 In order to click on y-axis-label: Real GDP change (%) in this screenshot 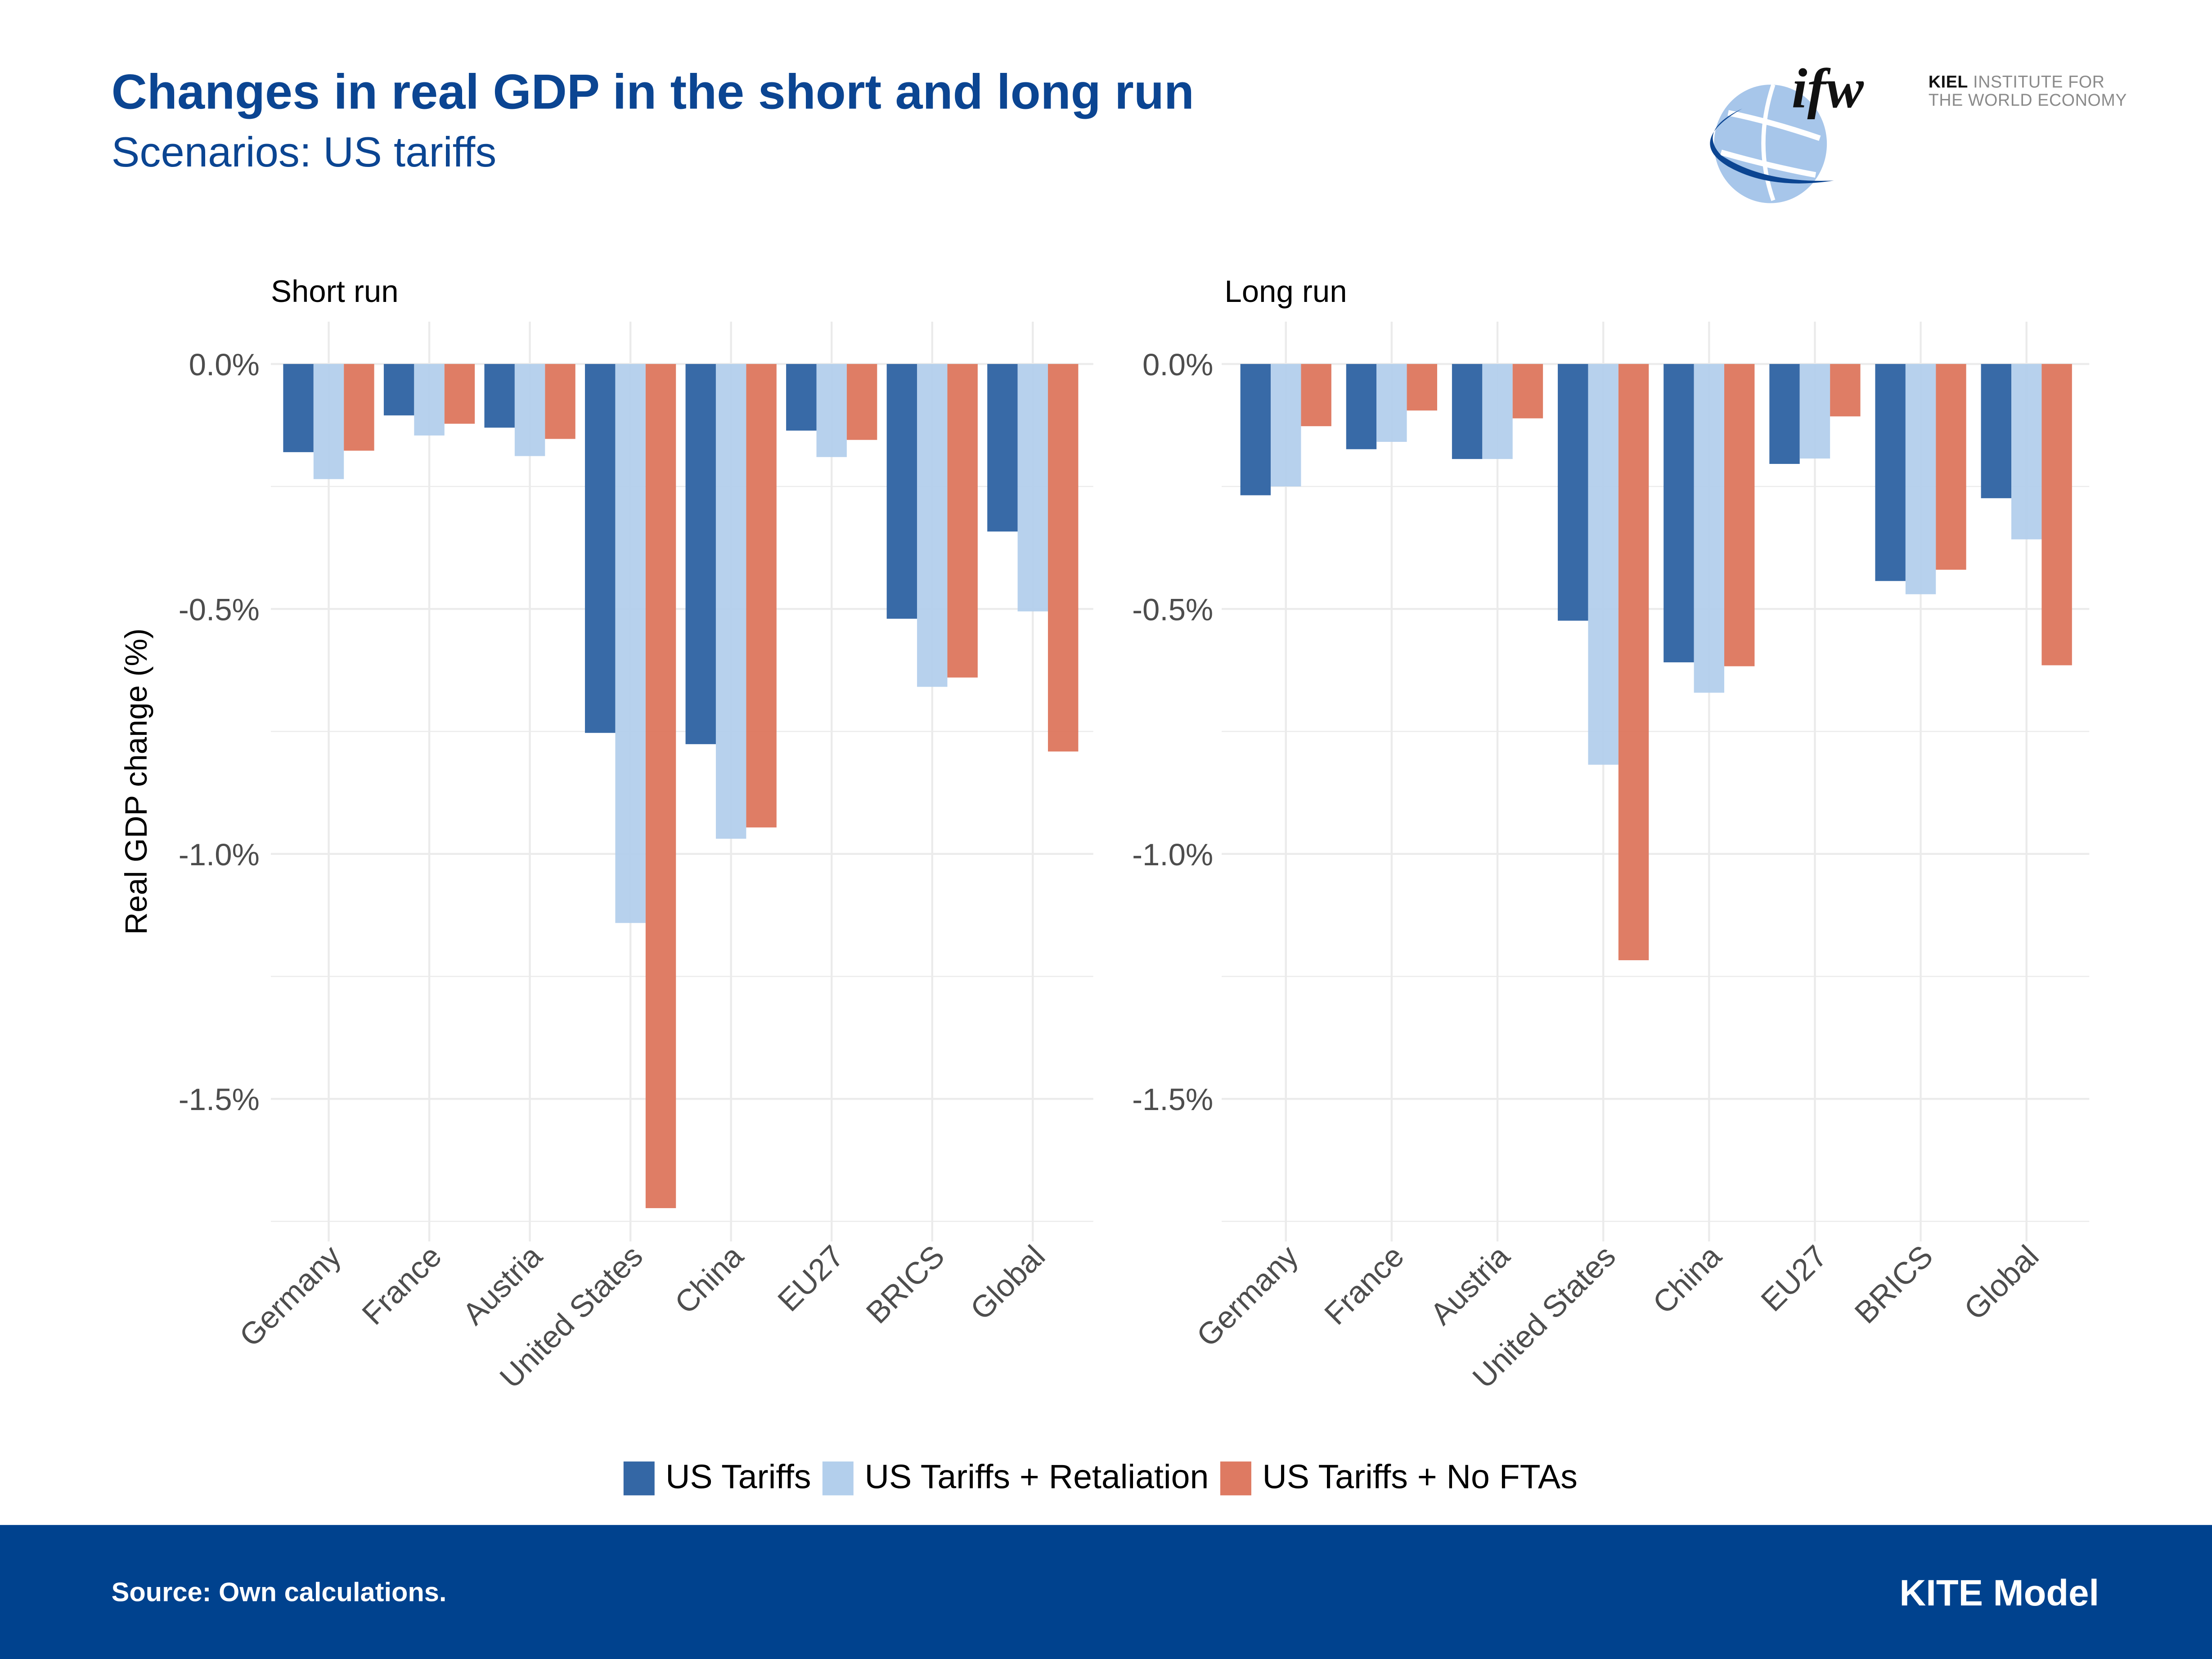, I will do `click(136, 781)`.